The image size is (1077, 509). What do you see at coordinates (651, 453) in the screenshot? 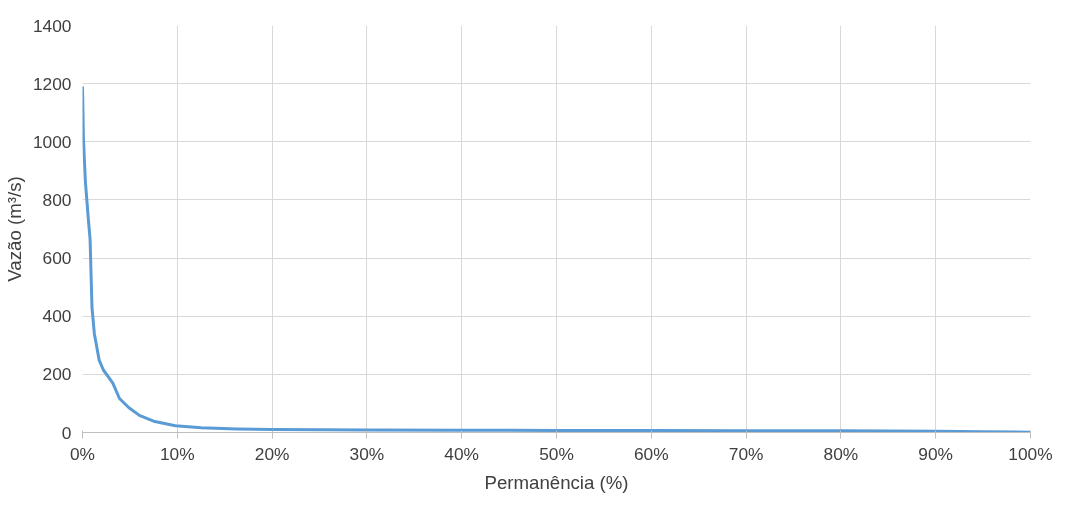
I see `x-tick-label: 60%` at bounding box center [651, 453].